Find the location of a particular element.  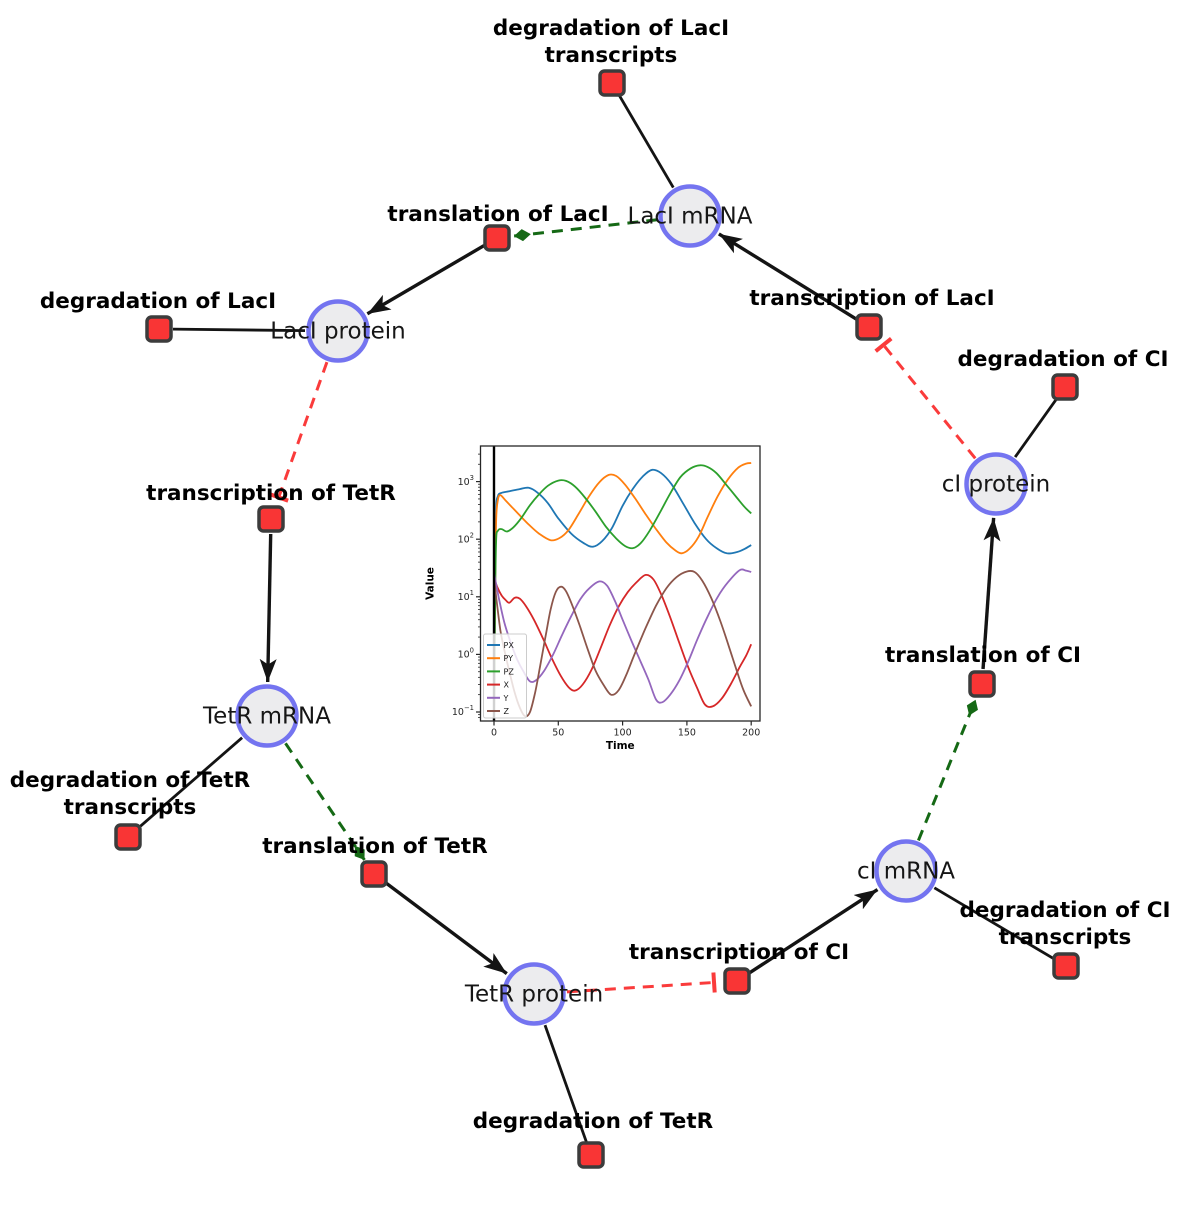

edge-tetr-mrna-to-deg-tetr-transcripts is located at coordinates (190, 782).